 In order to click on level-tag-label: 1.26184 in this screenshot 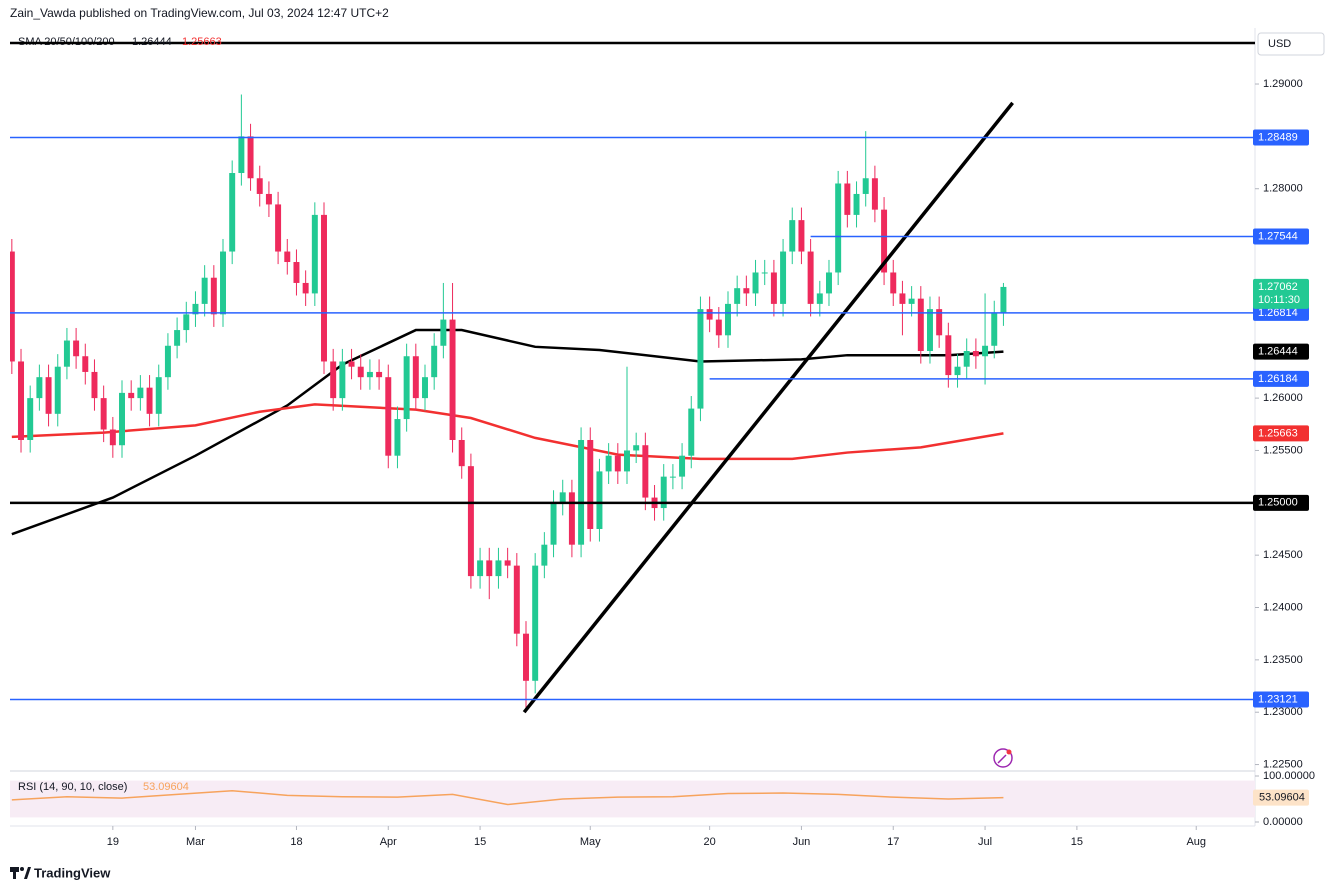, I will do `click(1278, 379)`.